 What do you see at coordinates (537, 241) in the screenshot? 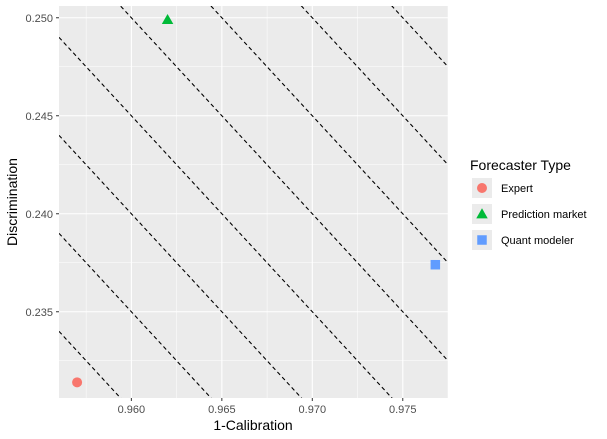
I see `legend-label-quant-modeler: Quant modeler` at bounding box center [537, 241].